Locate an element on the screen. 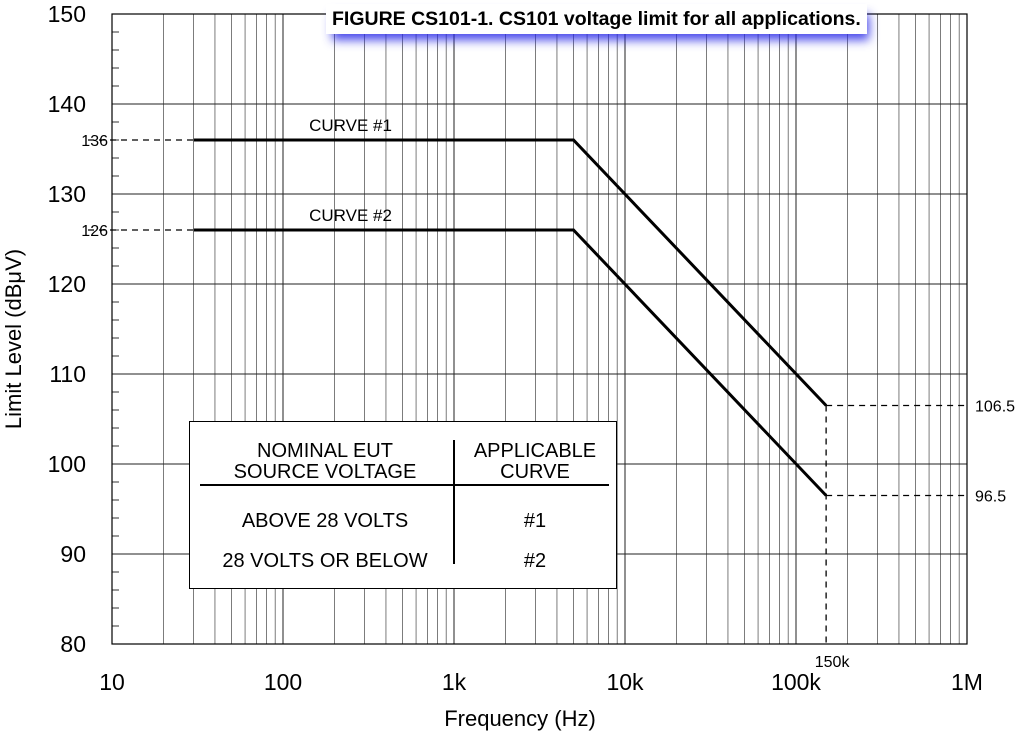 Image resolution: width=1024 pixels, height=734 pixels. x-tick-label: 1M is located at coordinates (967, 682).